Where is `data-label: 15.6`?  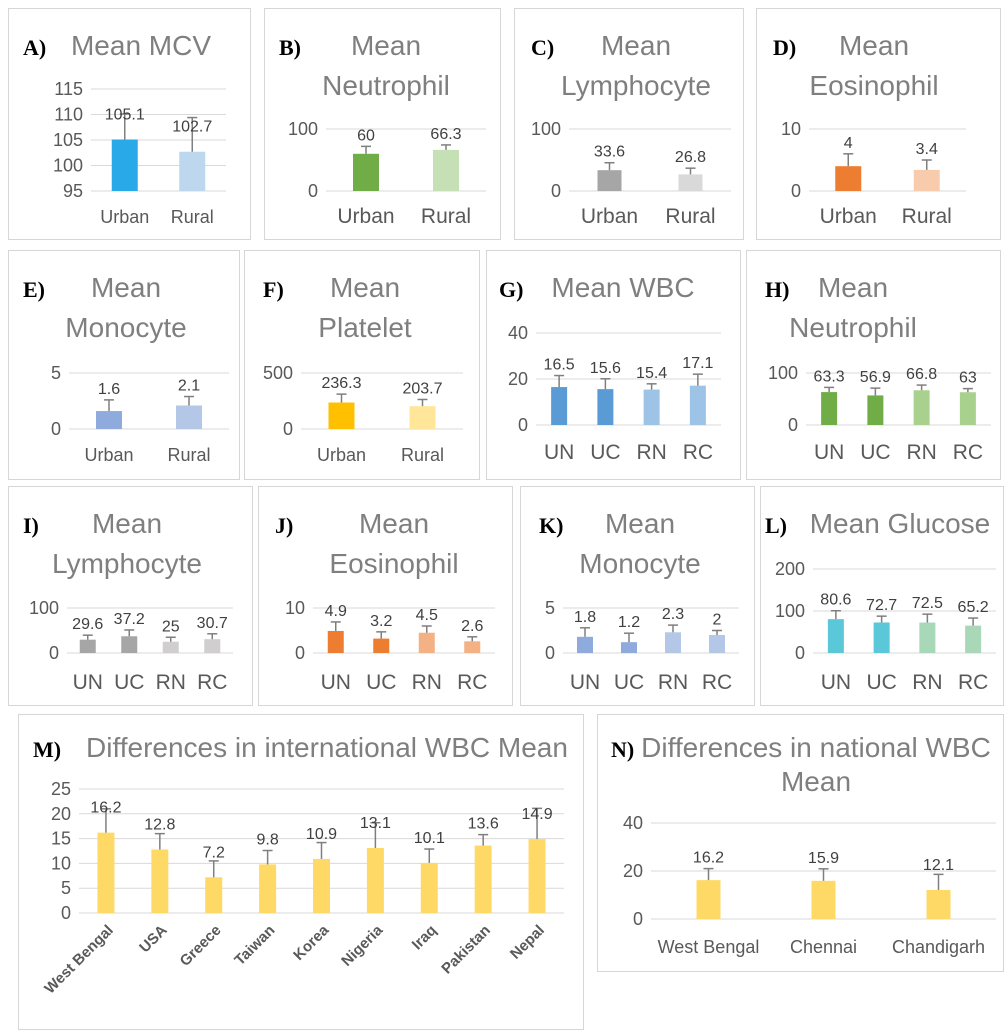
data-label: 15.6 is located at coordinates (605, 368).